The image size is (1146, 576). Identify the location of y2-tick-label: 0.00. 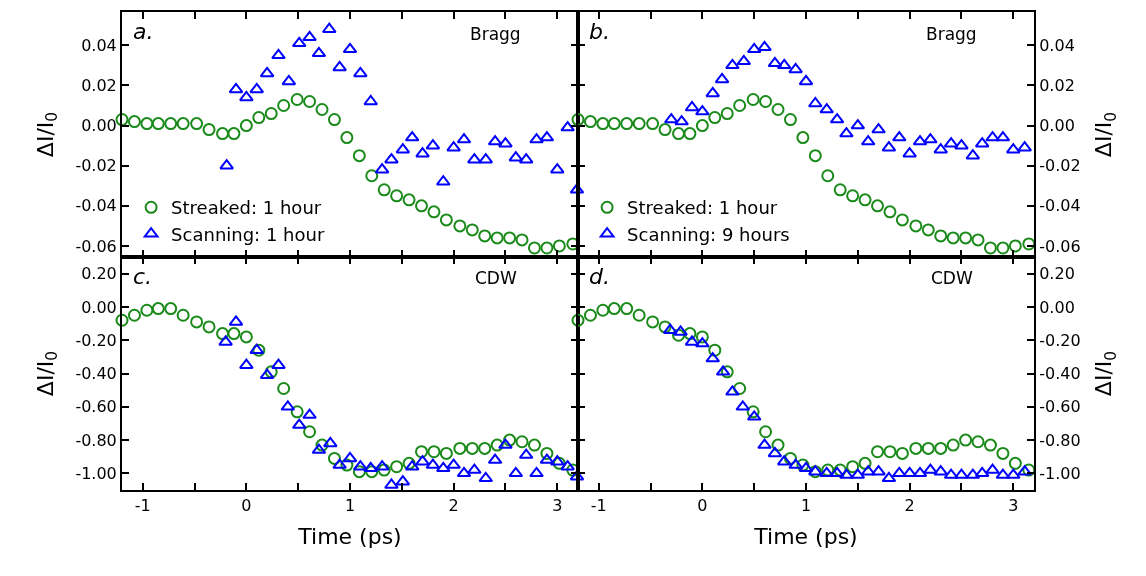
(1057, 307).